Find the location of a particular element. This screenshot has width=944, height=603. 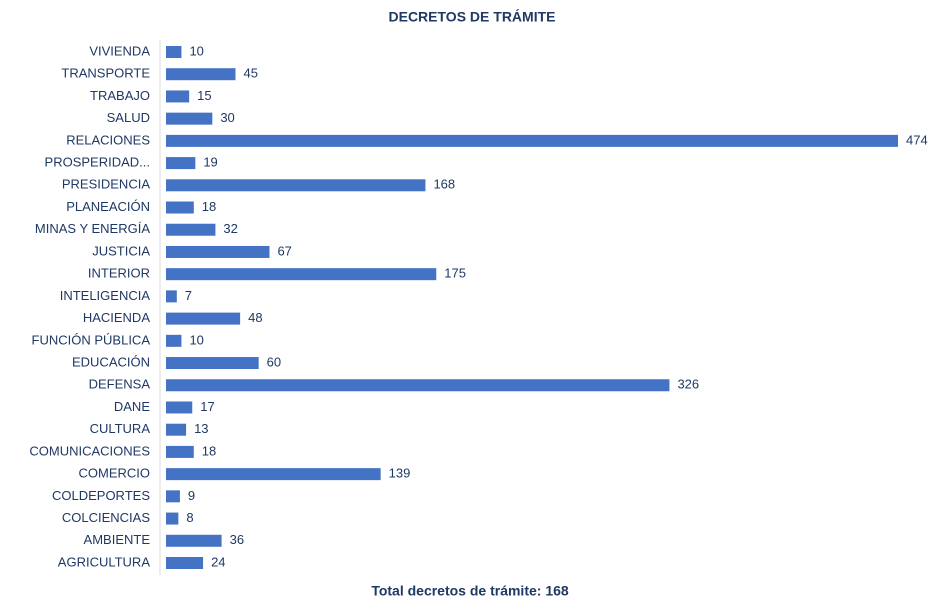

y-tick-label: SALUD is located at coordinates (128, 117).